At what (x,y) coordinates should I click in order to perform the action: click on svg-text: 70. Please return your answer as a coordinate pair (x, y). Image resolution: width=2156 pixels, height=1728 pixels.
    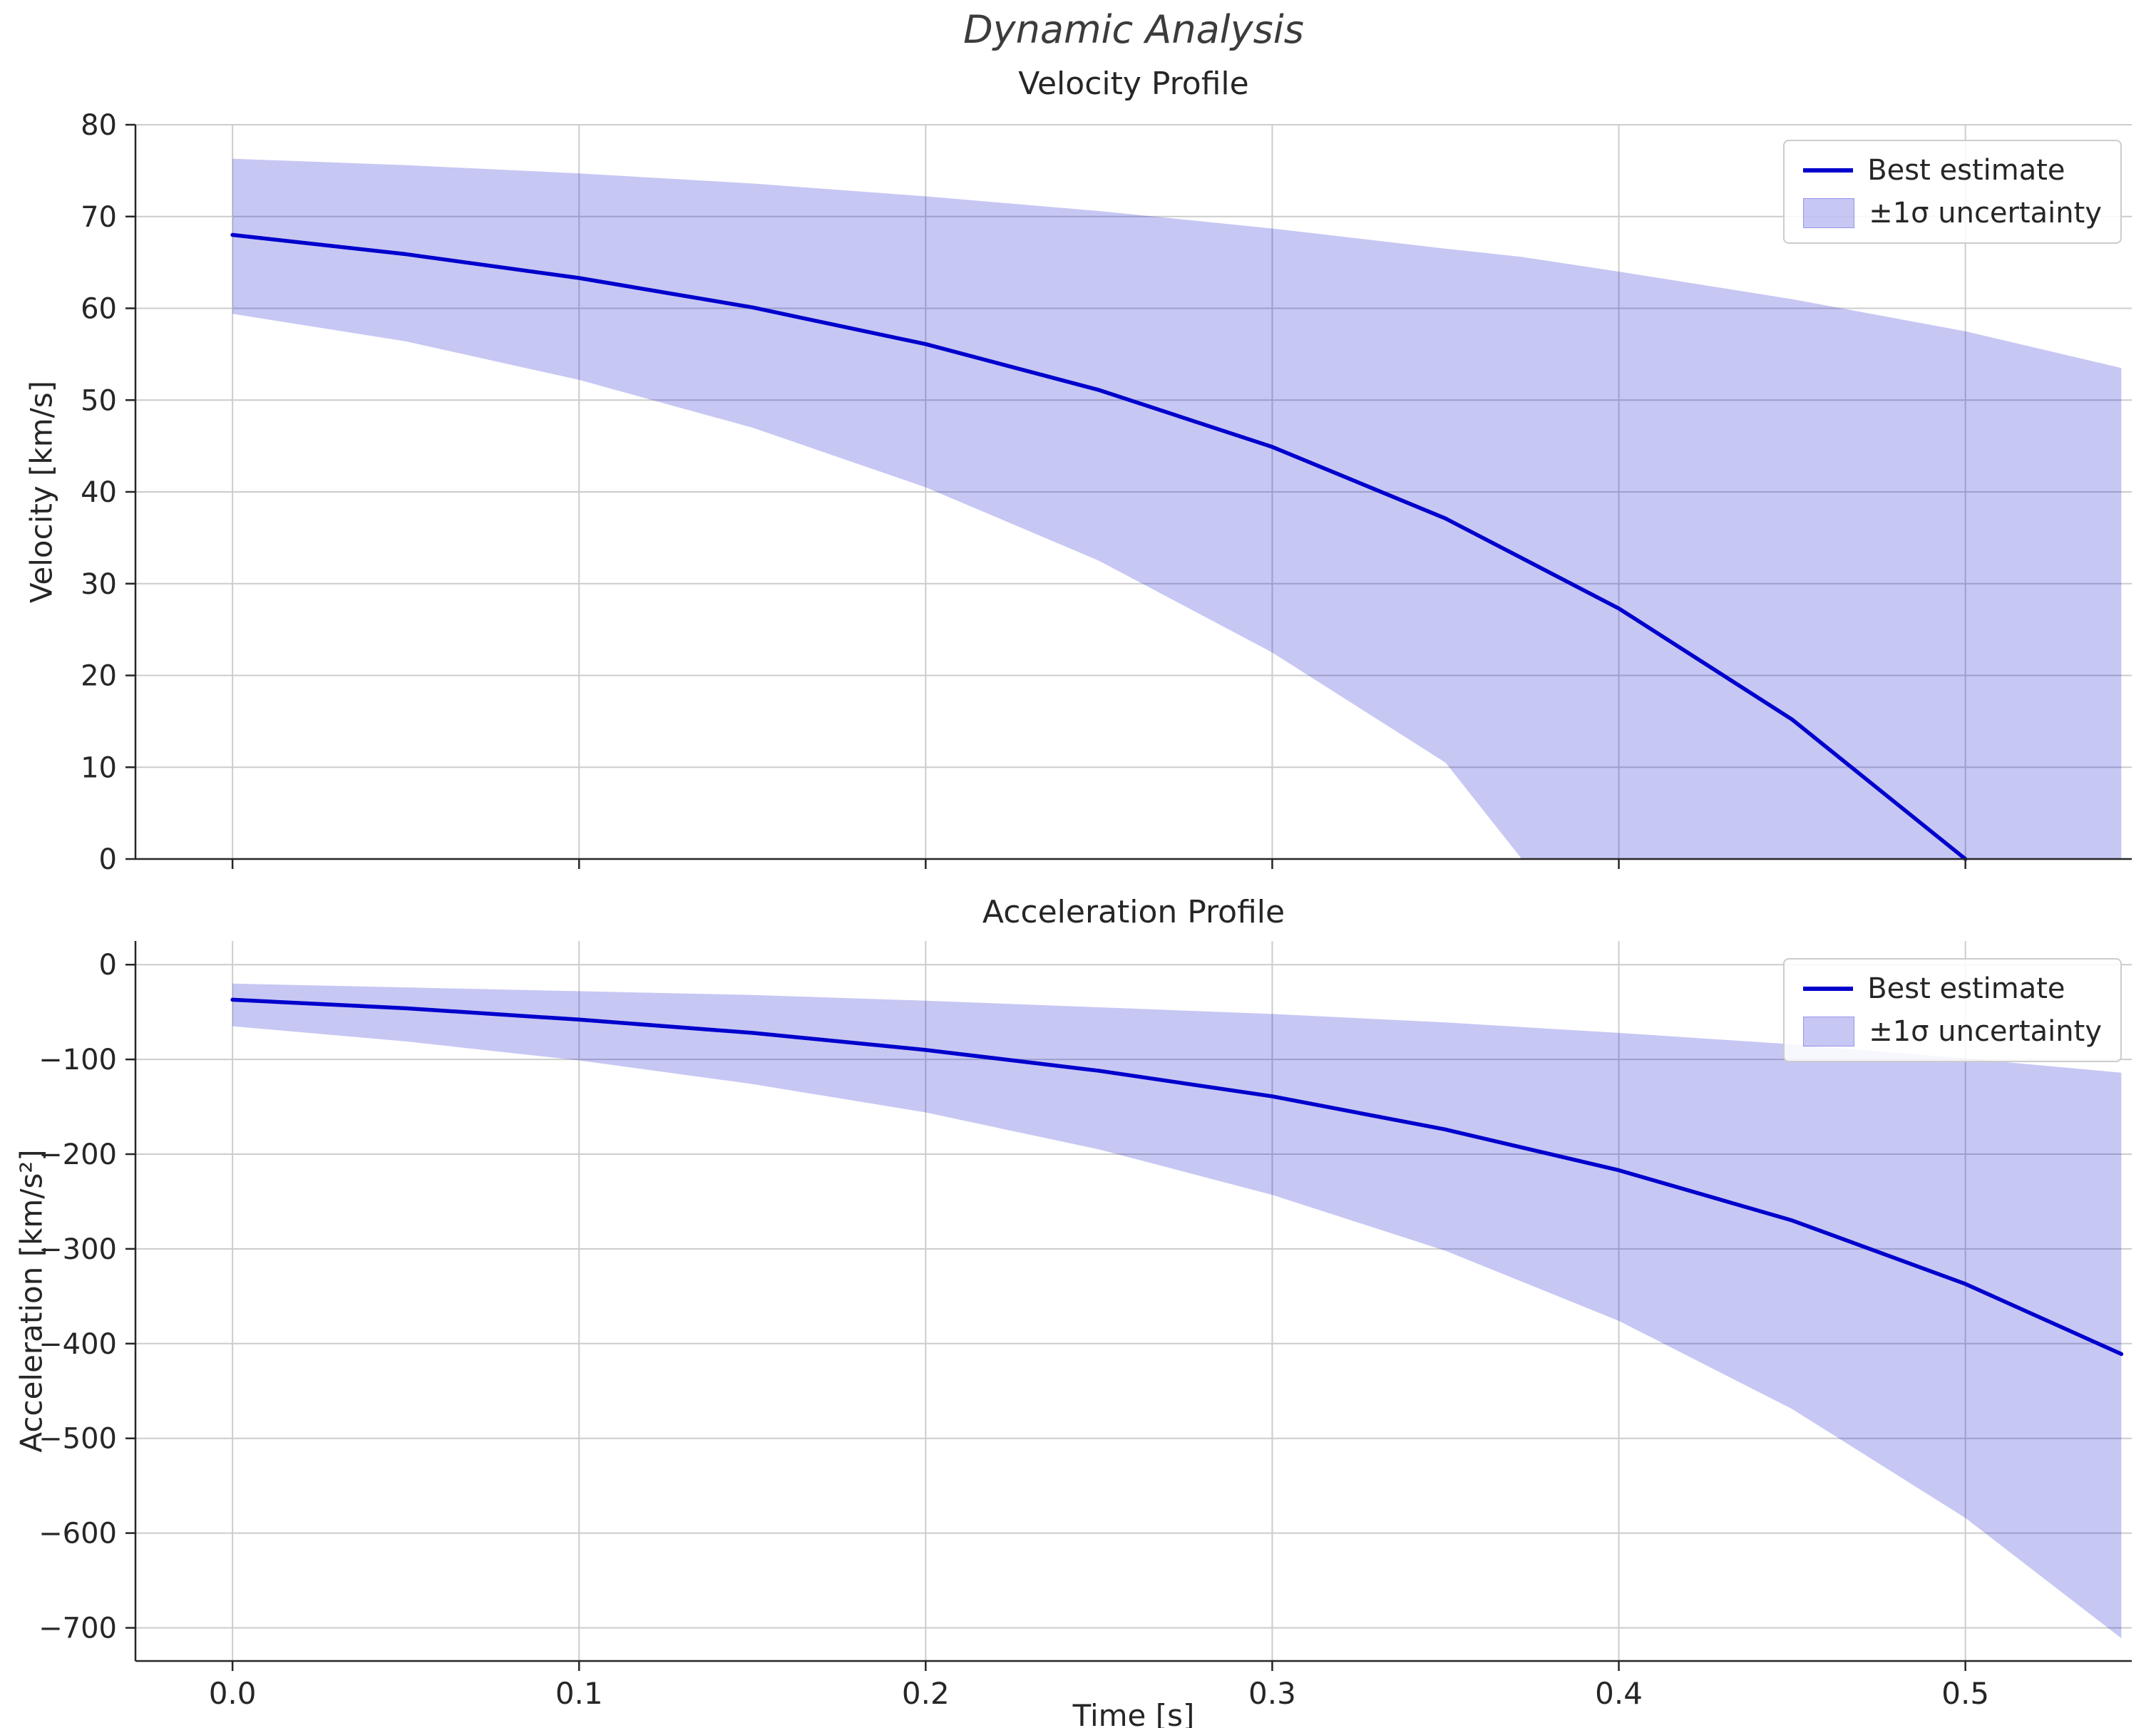
    Looking at the image, I should click on (99, 217).